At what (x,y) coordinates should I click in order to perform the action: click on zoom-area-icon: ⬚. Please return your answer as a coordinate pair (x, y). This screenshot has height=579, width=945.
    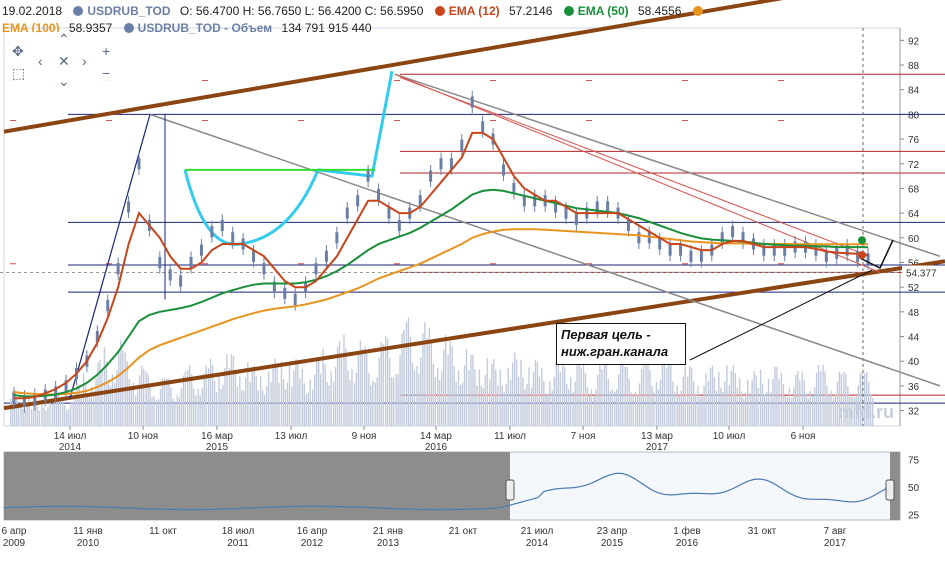
    Looking at the image, I should click on (19, 73).